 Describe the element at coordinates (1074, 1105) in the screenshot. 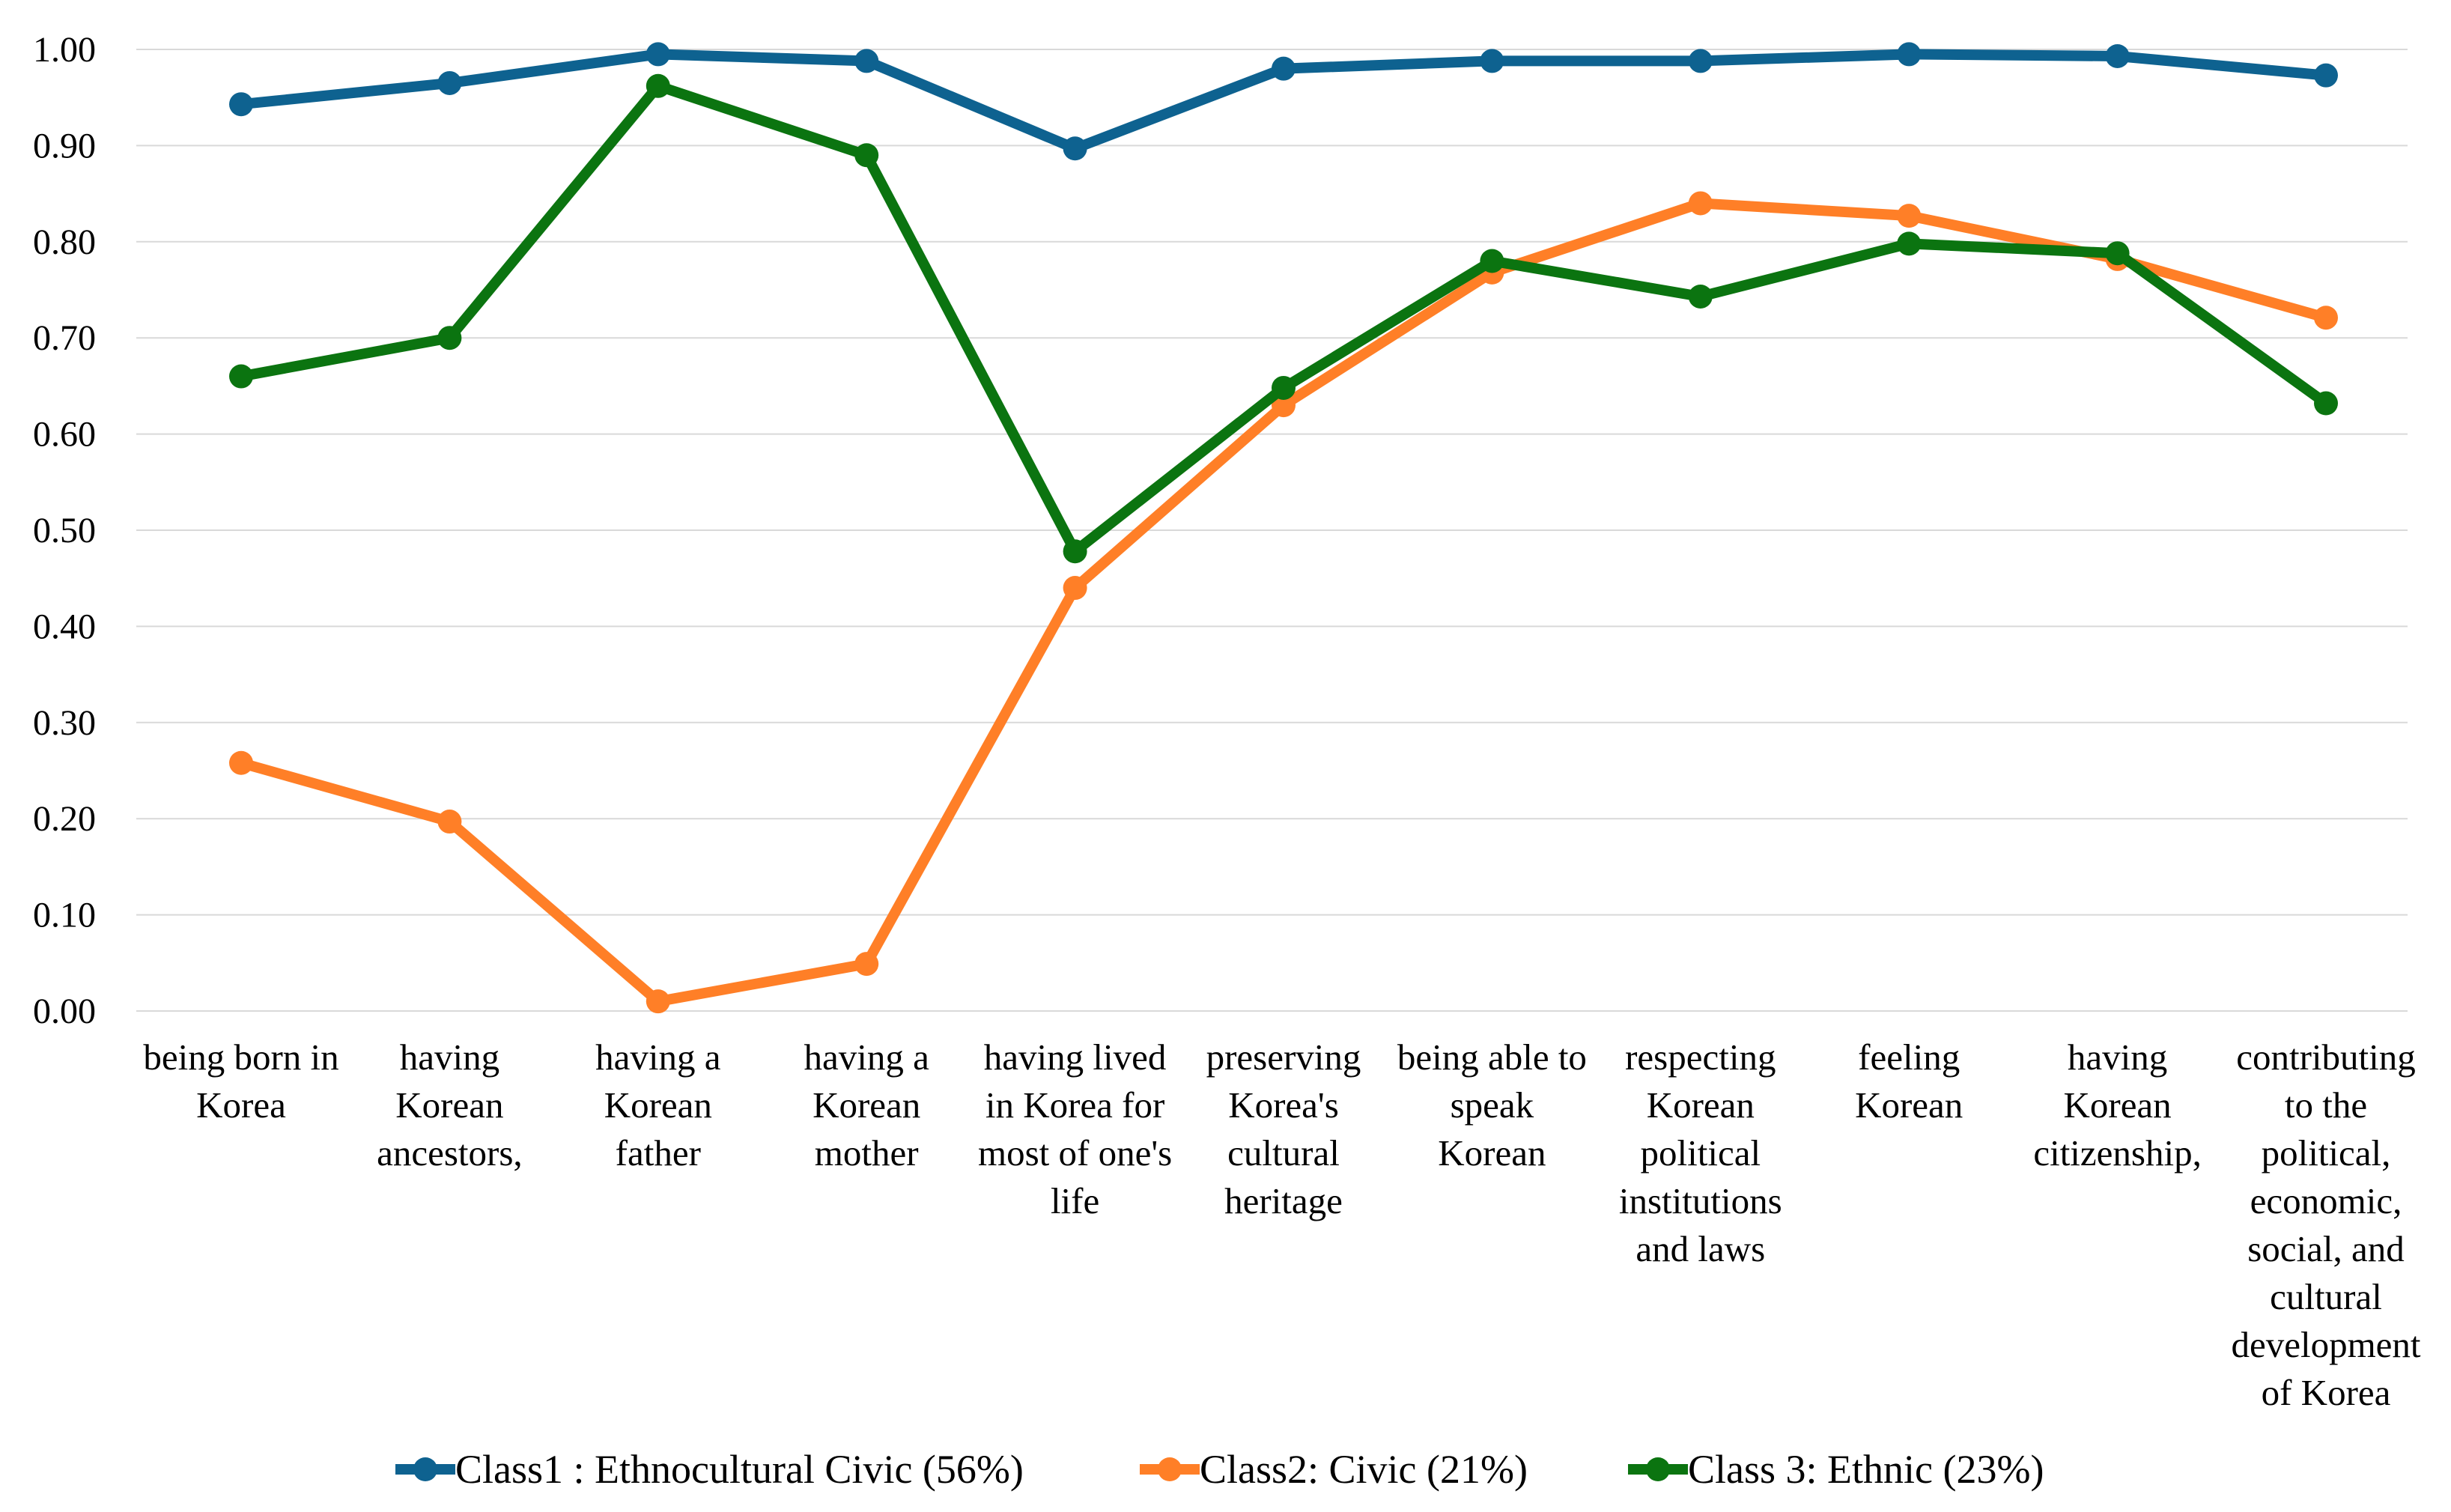

I see `x-tick-label-line: in Korea for` at that location.